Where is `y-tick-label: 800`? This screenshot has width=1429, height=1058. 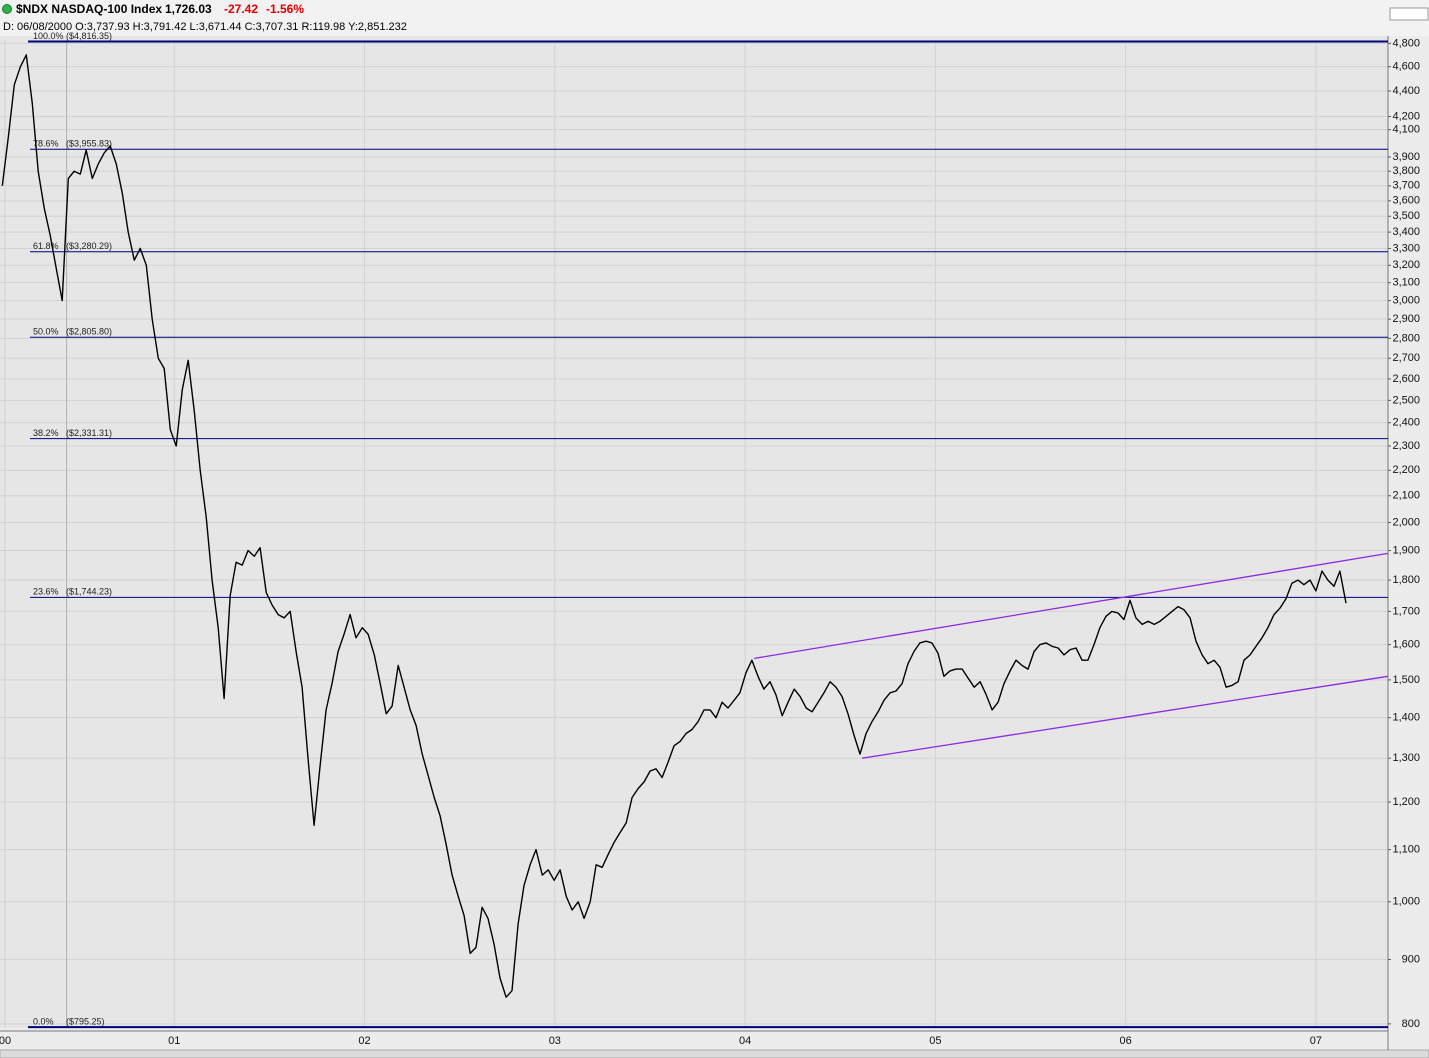
y-tick-label: 800 is located at coordinates (1411, 1024).